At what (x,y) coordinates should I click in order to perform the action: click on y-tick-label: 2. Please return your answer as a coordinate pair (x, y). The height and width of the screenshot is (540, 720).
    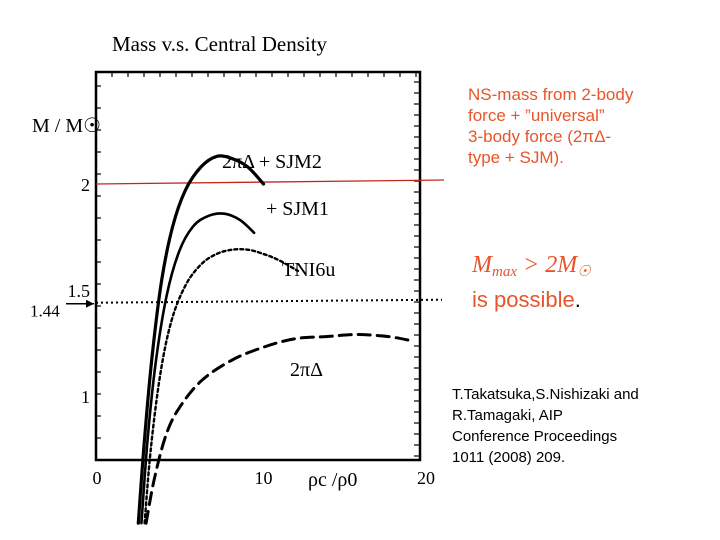
    Looking at the image, I should click on (85, 185).